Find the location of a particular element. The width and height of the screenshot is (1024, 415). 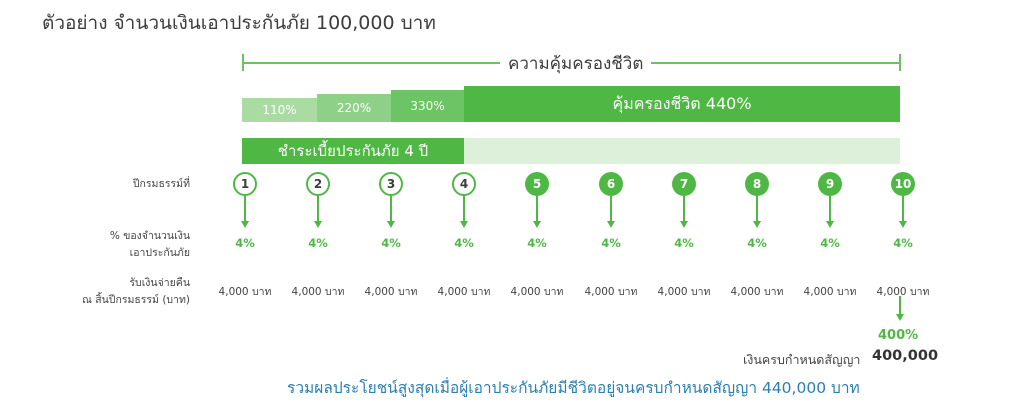

percent-row-label-line2: เอาประกันภัย is located at coordinates (159, 253).